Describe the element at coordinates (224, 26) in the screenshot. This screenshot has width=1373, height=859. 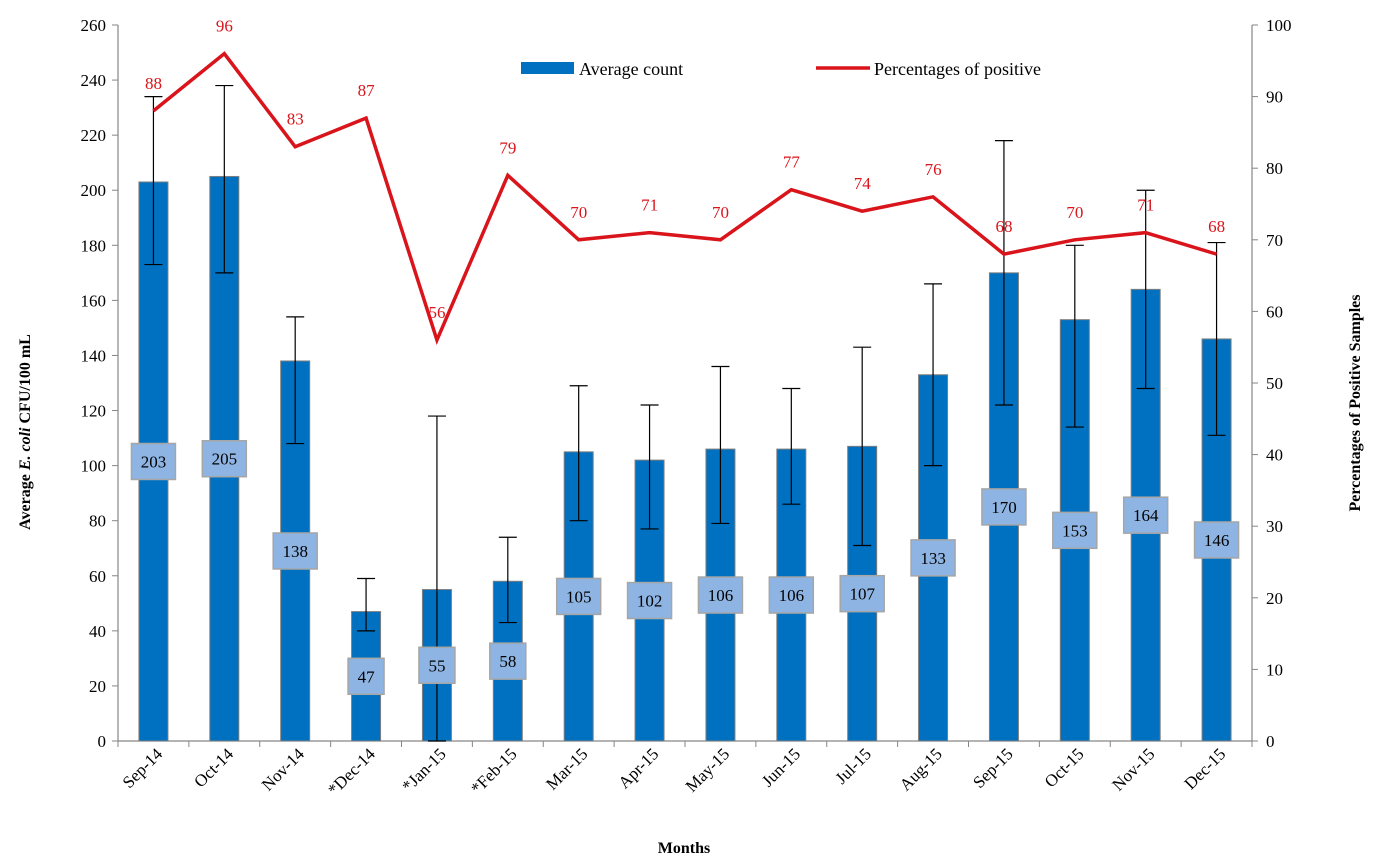
I see `line-value-label: 96` at that location.